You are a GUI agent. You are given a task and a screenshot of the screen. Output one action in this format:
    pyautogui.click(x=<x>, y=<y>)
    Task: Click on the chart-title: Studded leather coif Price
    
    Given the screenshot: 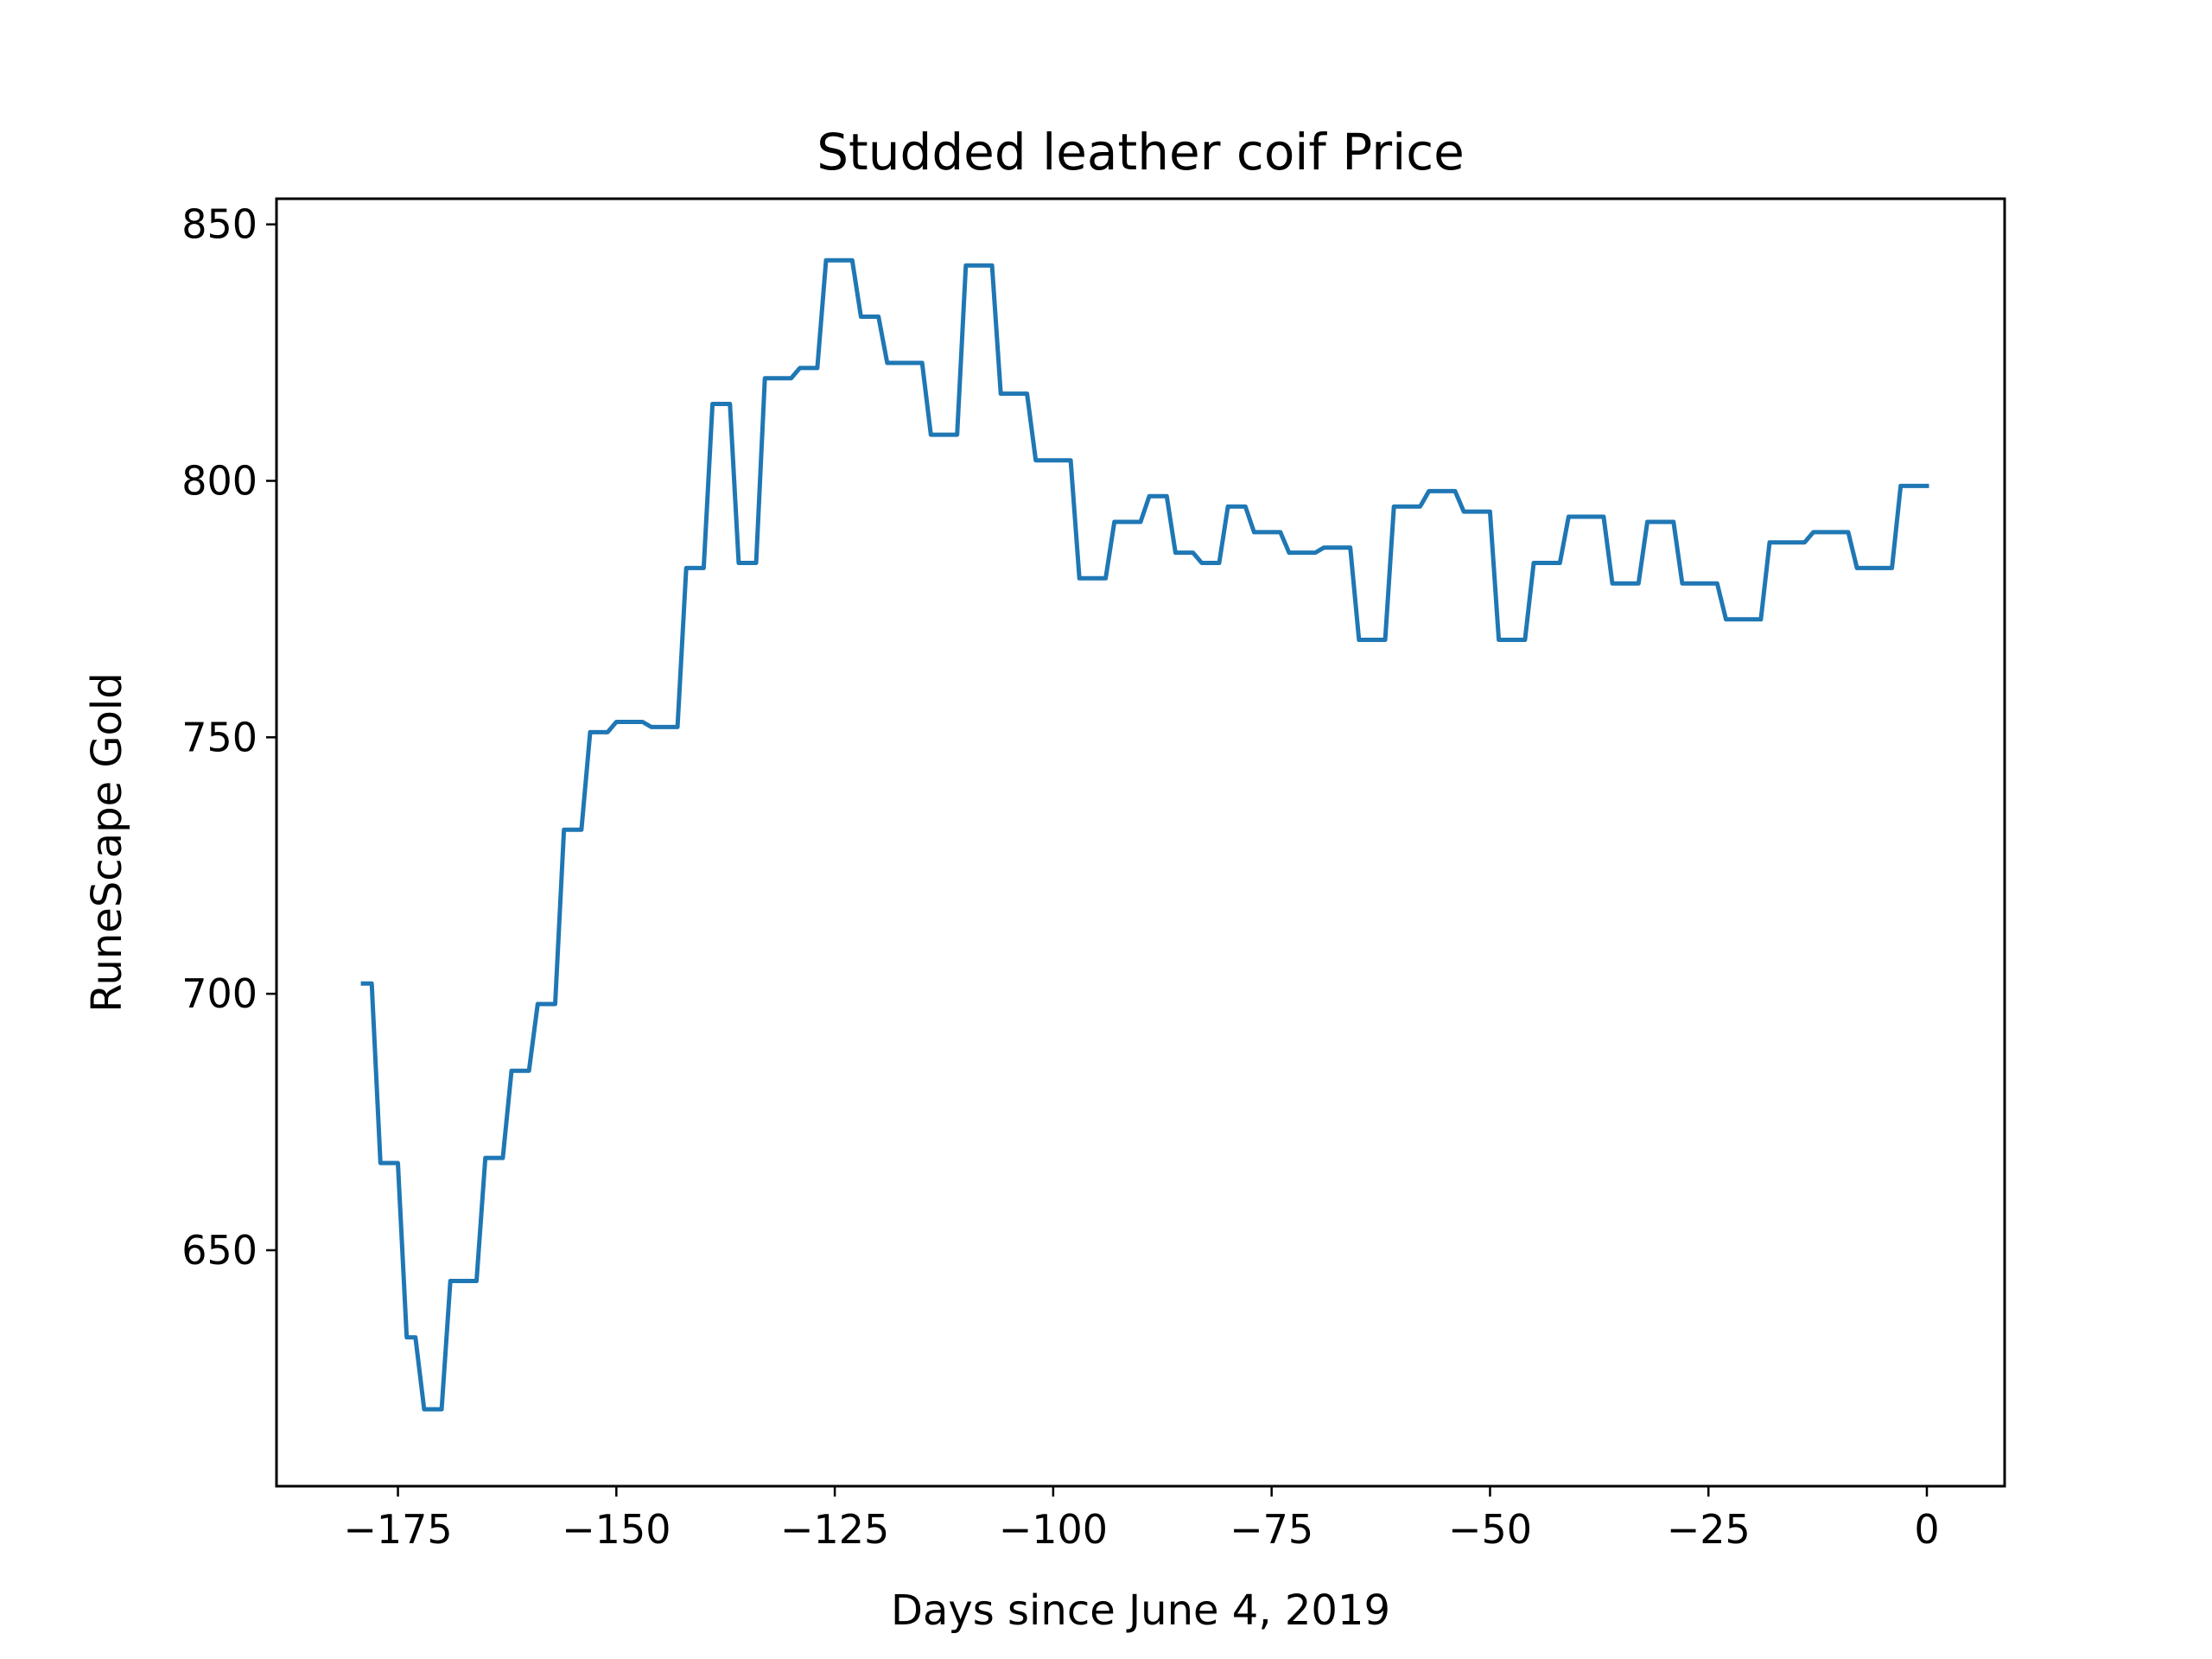 What is the action you would take?
    pyautogui.click(x=1141, y=152)
    